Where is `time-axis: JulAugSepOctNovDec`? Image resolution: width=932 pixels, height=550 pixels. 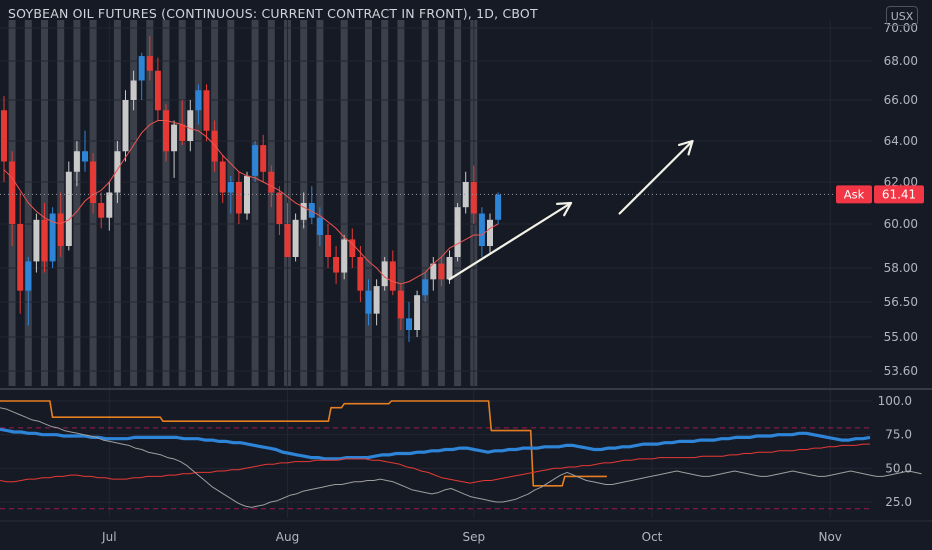
time-axis: JulAugSepOctNovDec is located at coordinates (466, 532).